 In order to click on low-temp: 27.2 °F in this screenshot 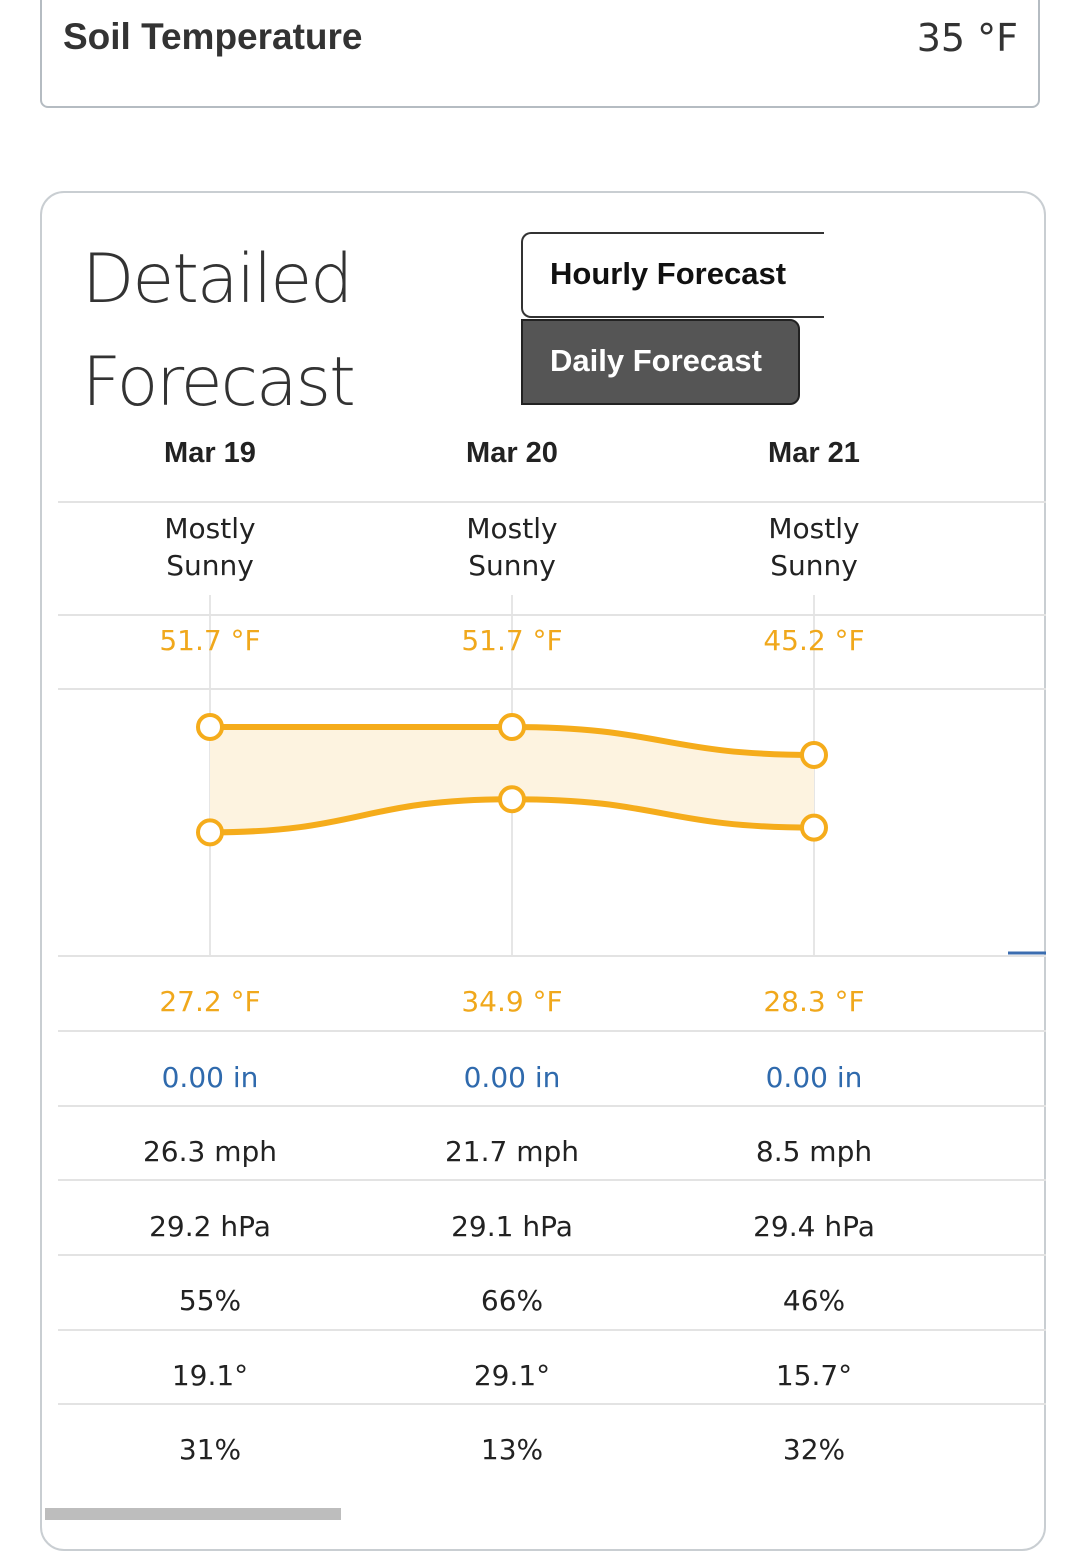, I will do `click(210, 1001)`.